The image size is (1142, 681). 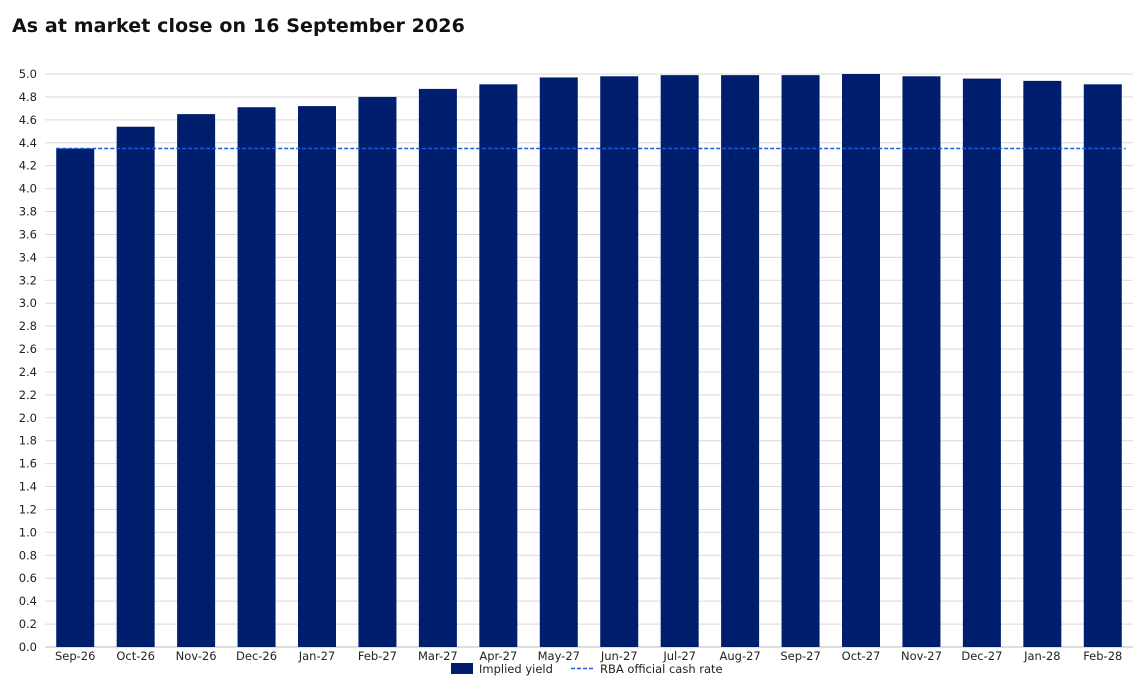 I want to click on y-tick-label: 3.2, so click(x=28, y=280).